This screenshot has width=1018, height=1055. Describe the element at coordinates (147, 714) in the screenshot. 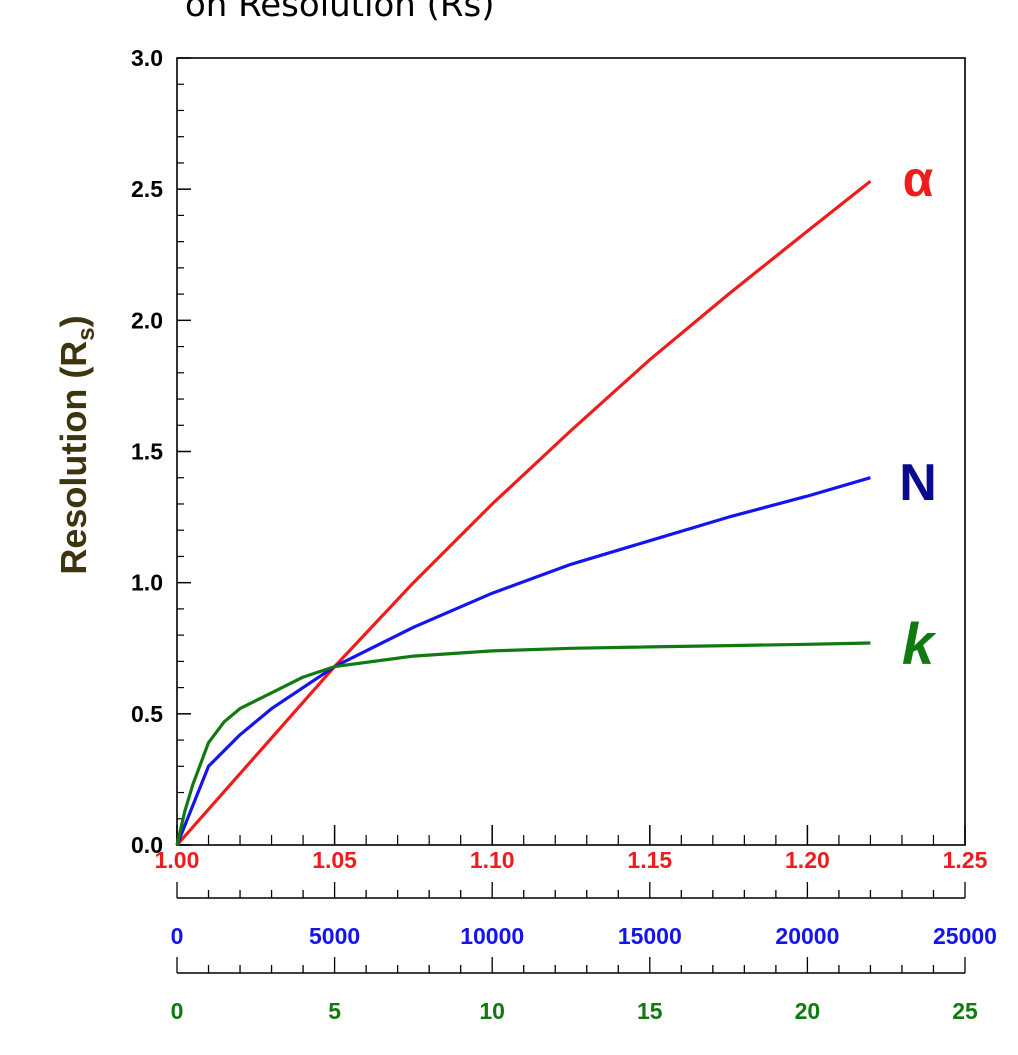

I see `y-tick-label: 0.5` at that location.